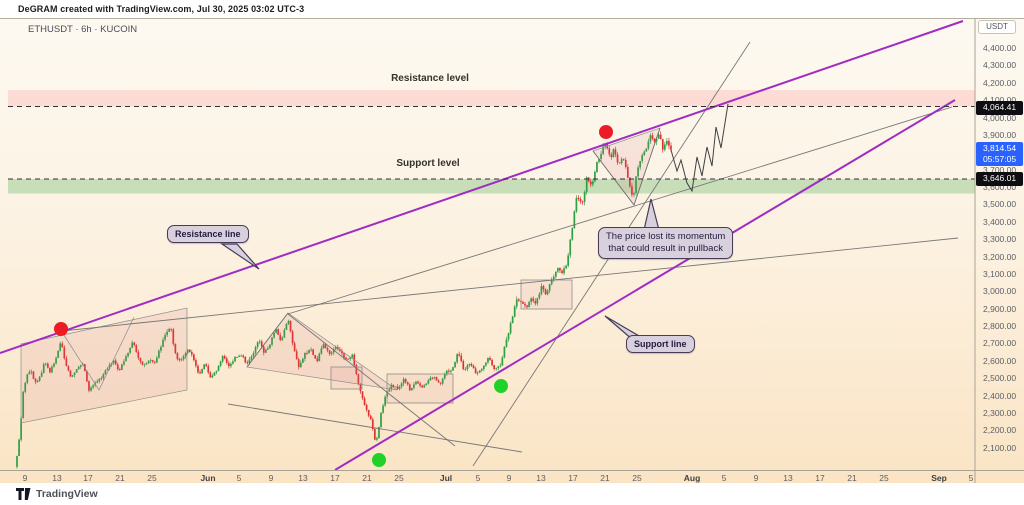 The width and height of the screenshot is (1024, 505). What do you see at coordinates (626, 328) in the screenshot?
I see `support-line-tail` at bounding box center [626, 328].